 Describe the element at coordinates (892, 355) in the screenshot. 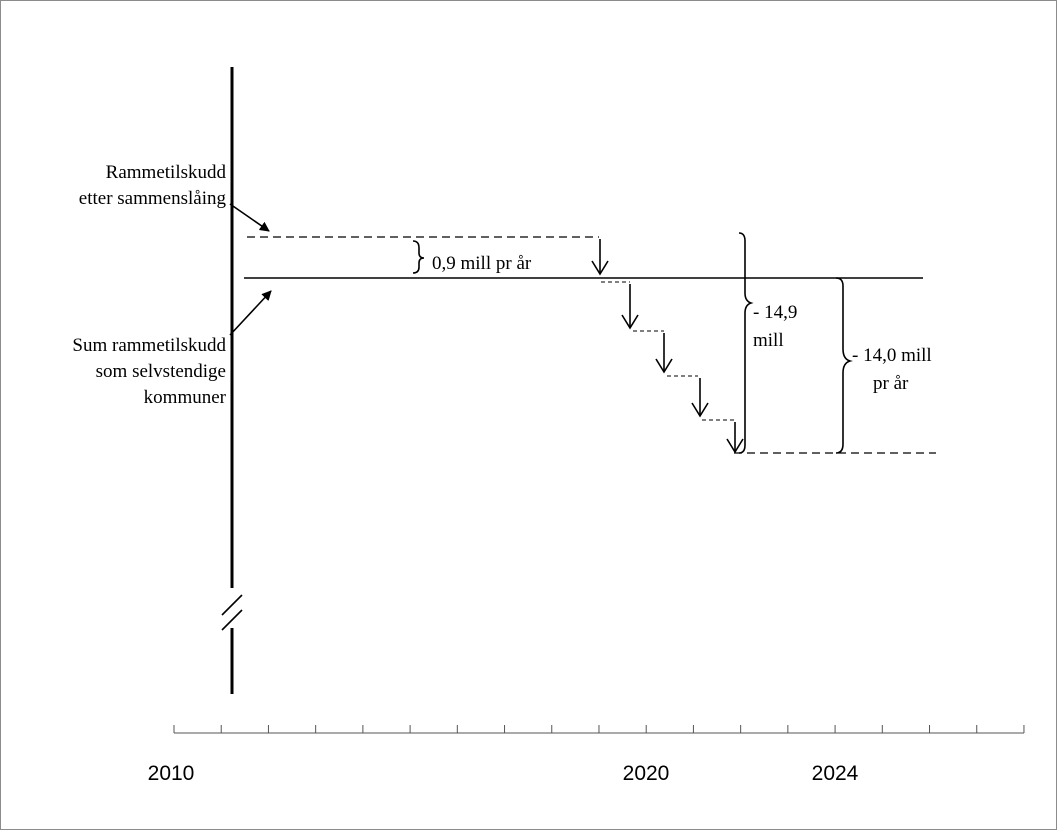

I see `label-net-drop-line1: - 14,0 mill` at that location.